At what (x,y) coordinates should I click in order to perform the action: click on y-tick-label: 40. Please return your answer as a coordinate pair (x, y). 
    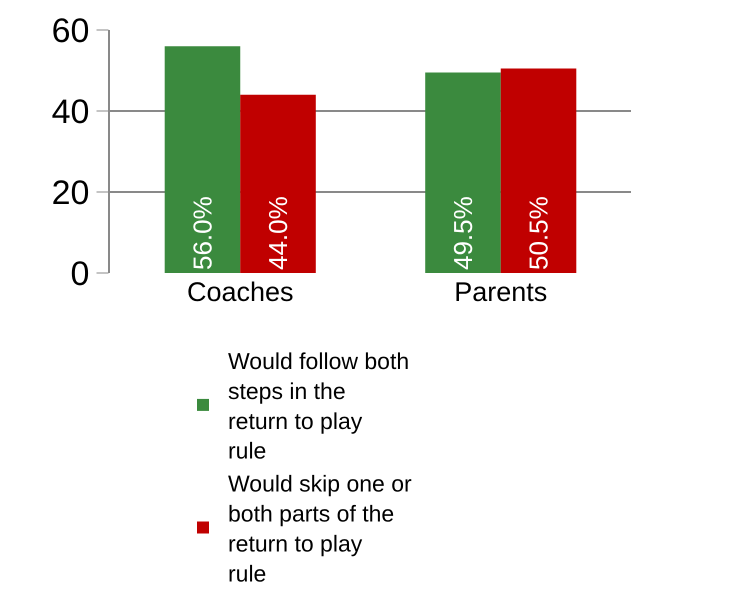
    Looking at the image, I should click on (71, 111).